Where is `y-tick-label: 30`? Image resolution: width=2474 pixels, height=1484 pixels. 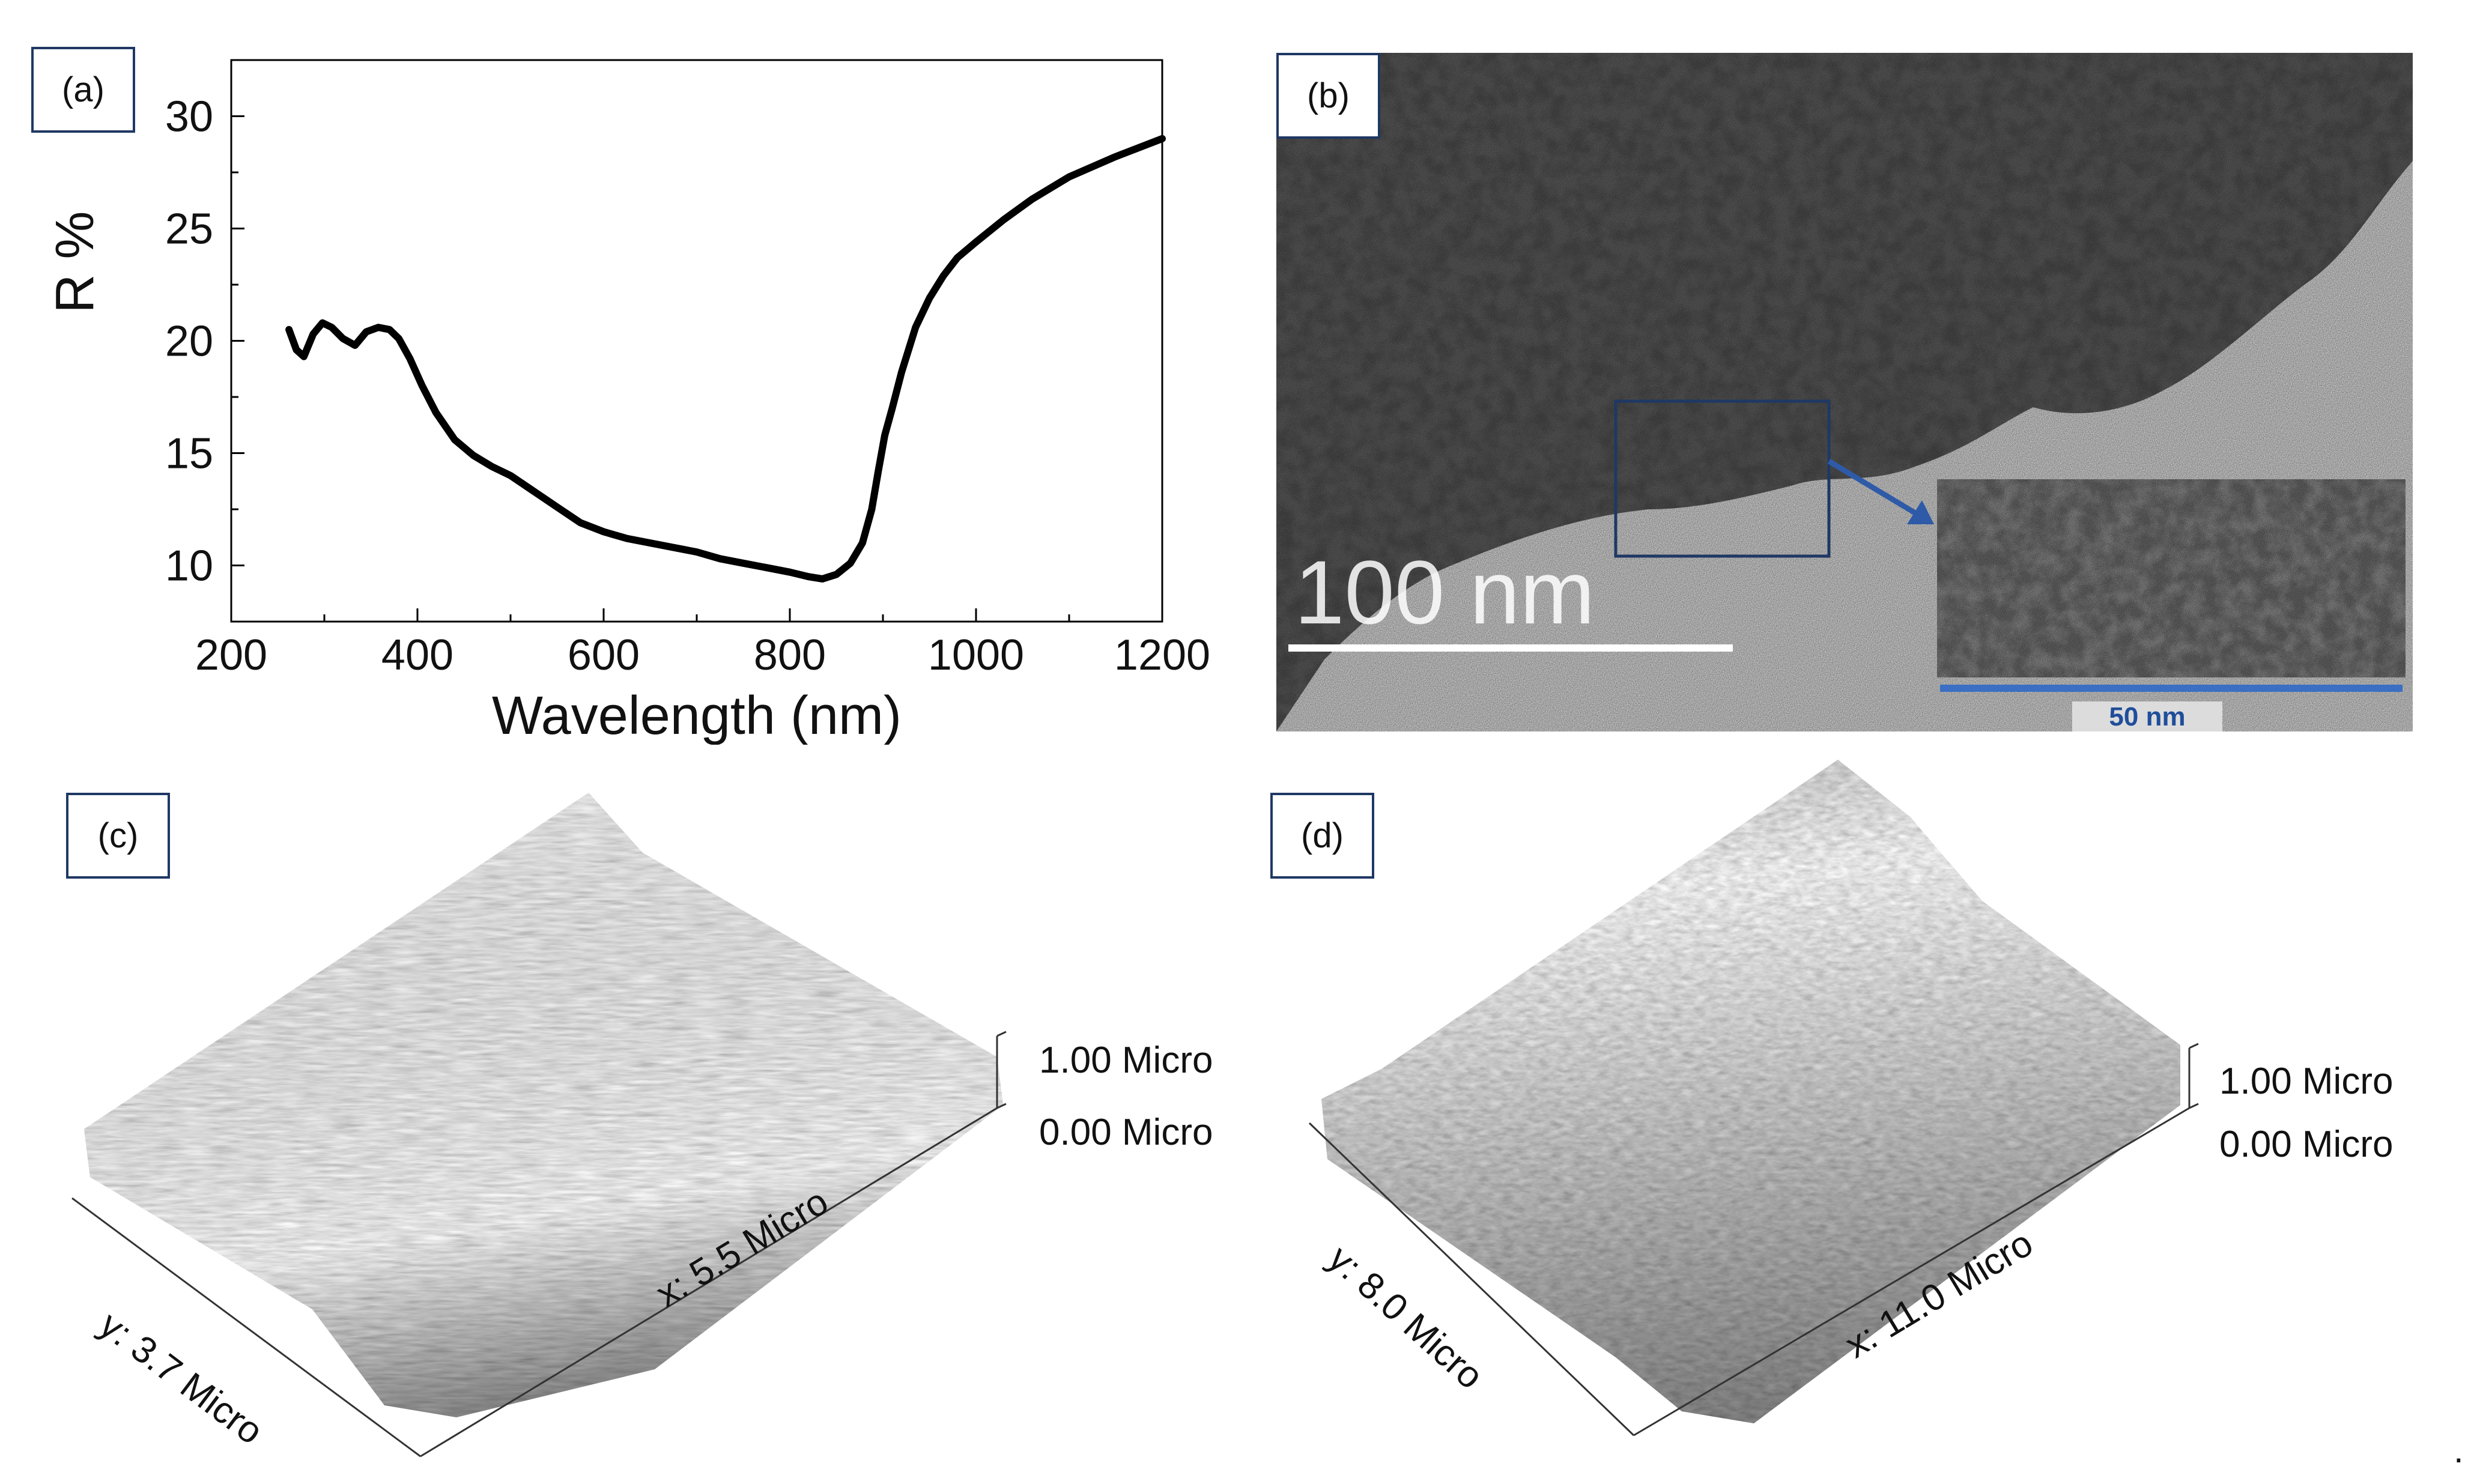
y-tick-label: 30 is located at coordinates (189, 117).